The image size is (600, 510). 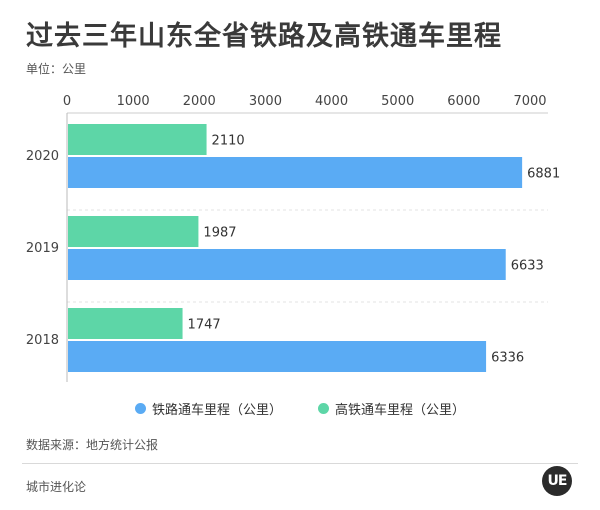 What do you see at coordinates (228, 141) in the screenshot?
I see `bar-value-label: 2110` at bounding box center [228, 141].